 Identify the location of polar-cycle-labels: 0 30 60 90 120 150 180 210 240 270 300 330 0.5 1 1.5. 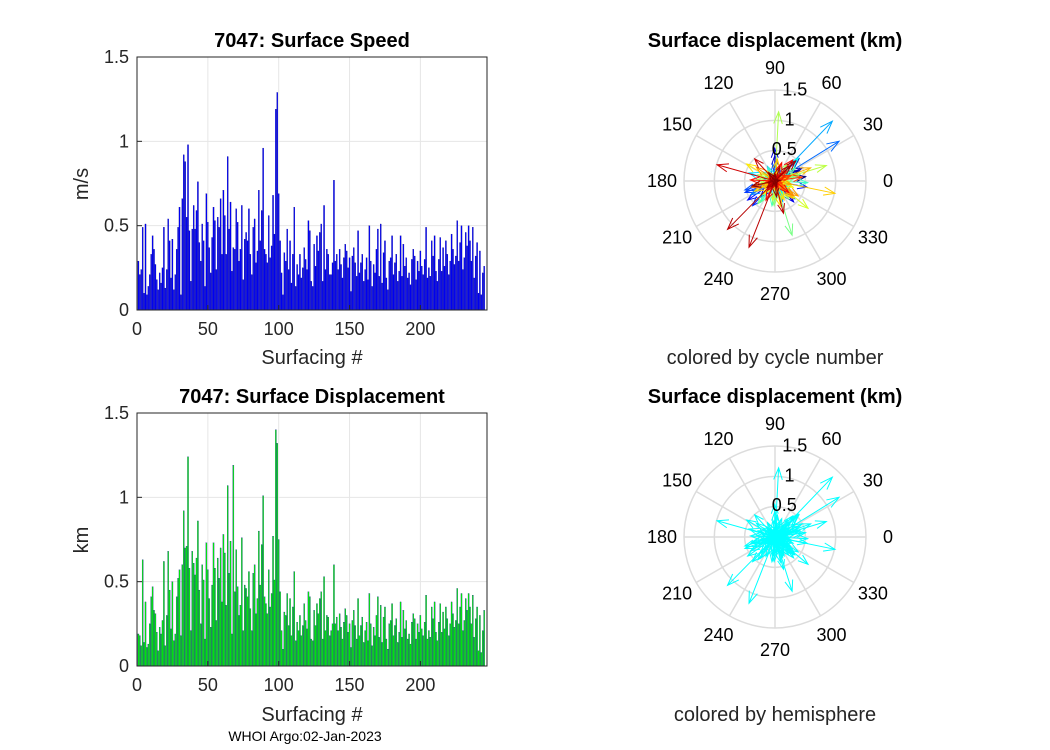
(770, 181).